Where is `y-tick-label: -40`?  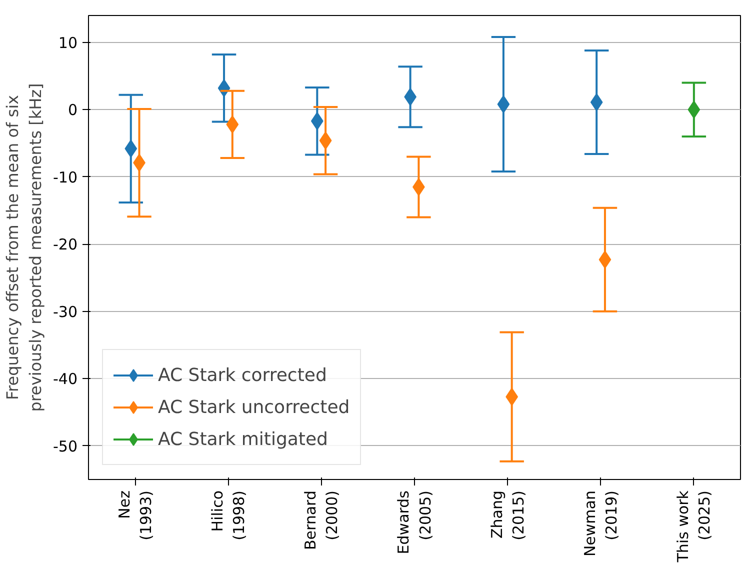
y-tick-label: -40 is located at coordinates (65, 379).